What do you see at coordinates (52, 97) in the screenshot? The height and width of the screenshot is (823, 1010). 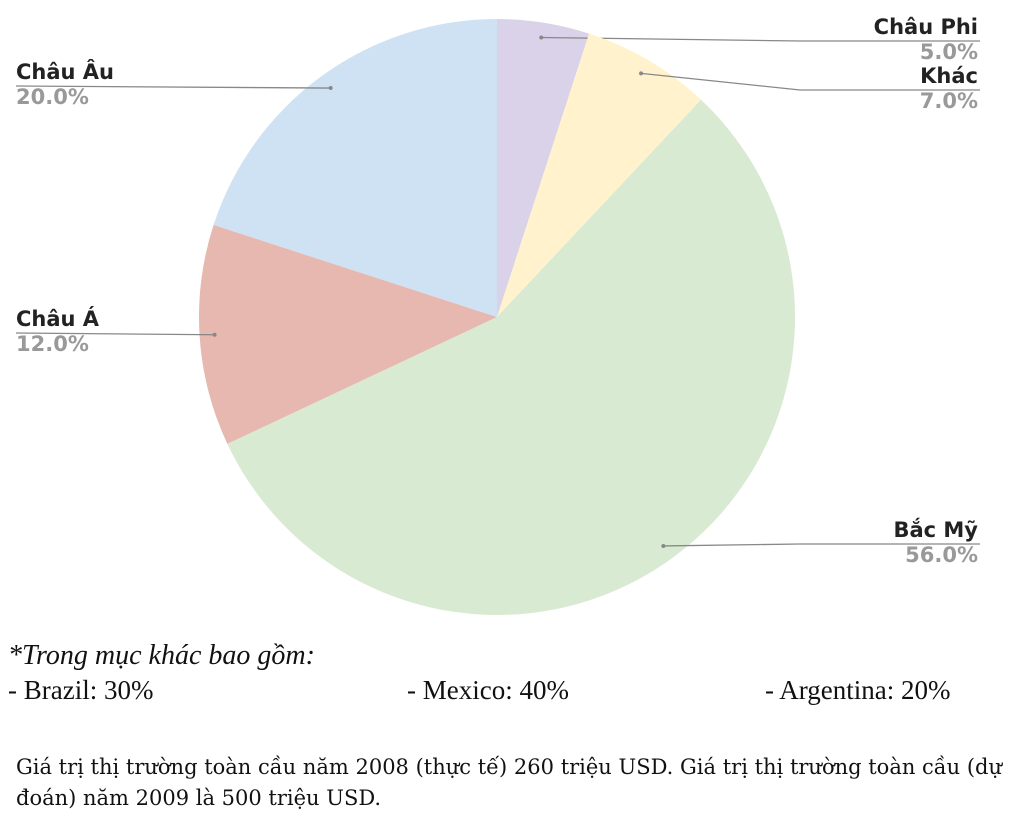 I see `slice-value-label: 20.0%` at bounding box center [52, 97].